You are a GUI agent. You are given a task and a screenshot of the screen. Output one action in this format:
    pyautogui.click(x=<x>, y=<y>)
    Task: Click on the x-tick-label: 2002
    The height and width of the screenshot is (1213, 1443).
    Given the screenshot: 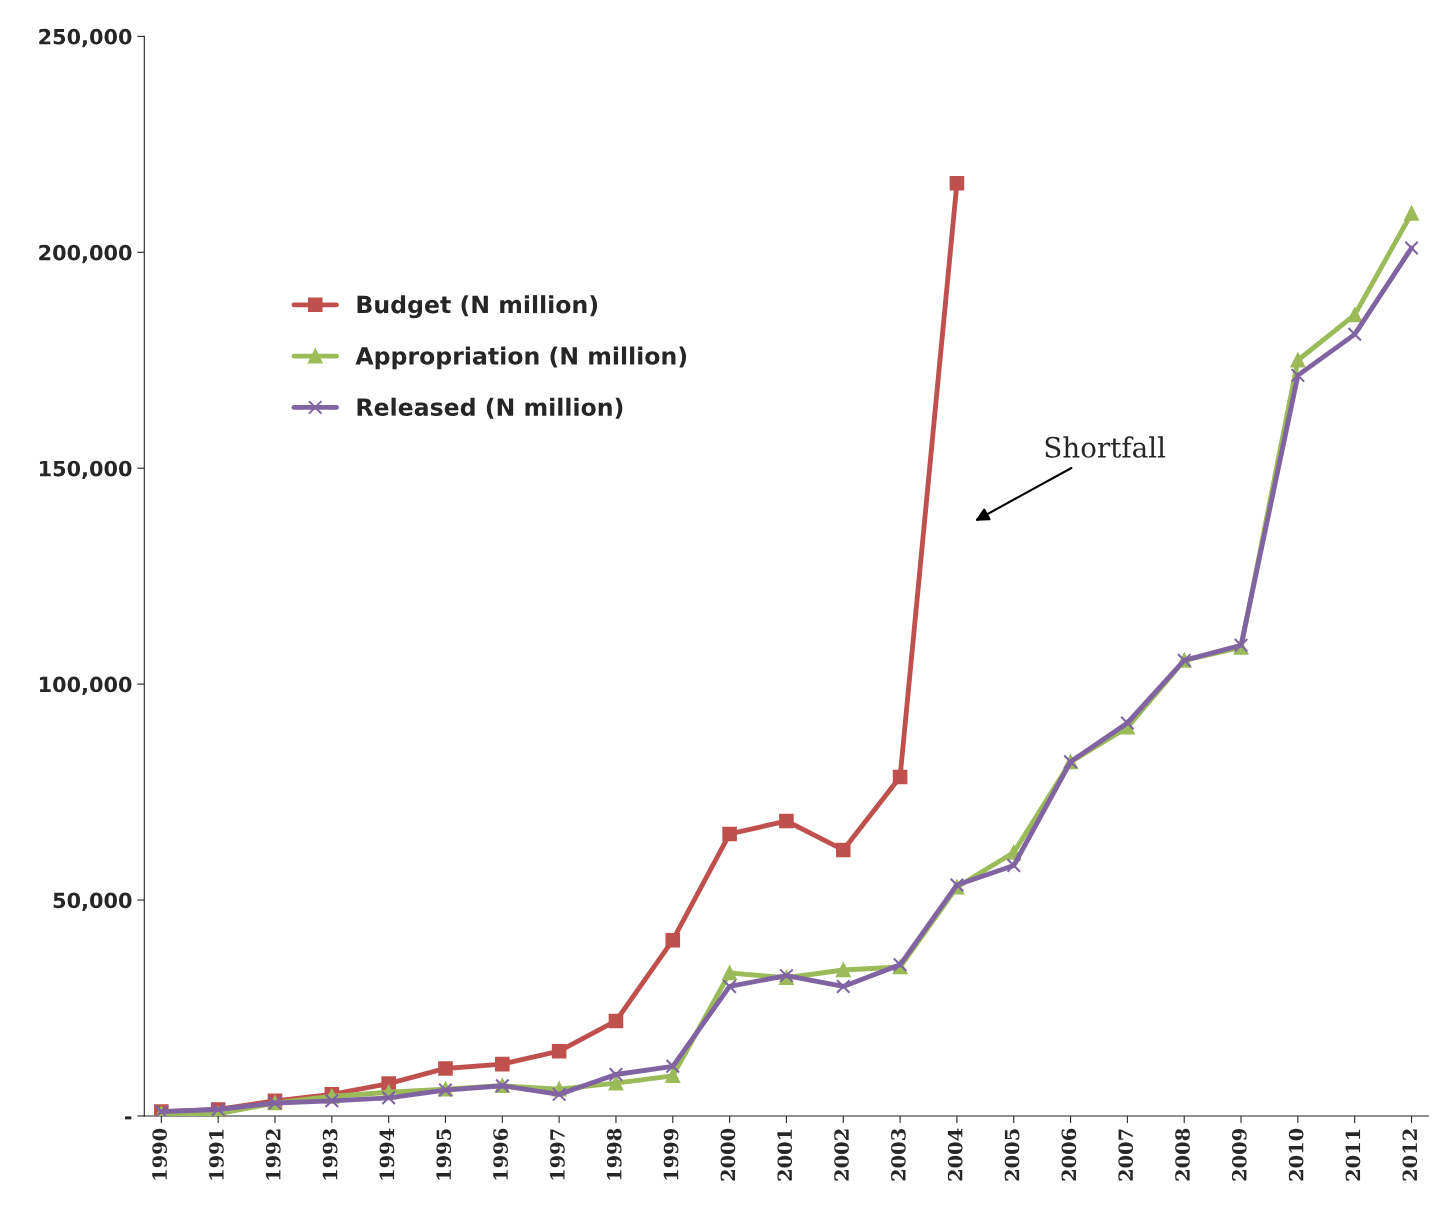 What is the action you would take?
    pyautogui.click(x=841, y=1155)
    